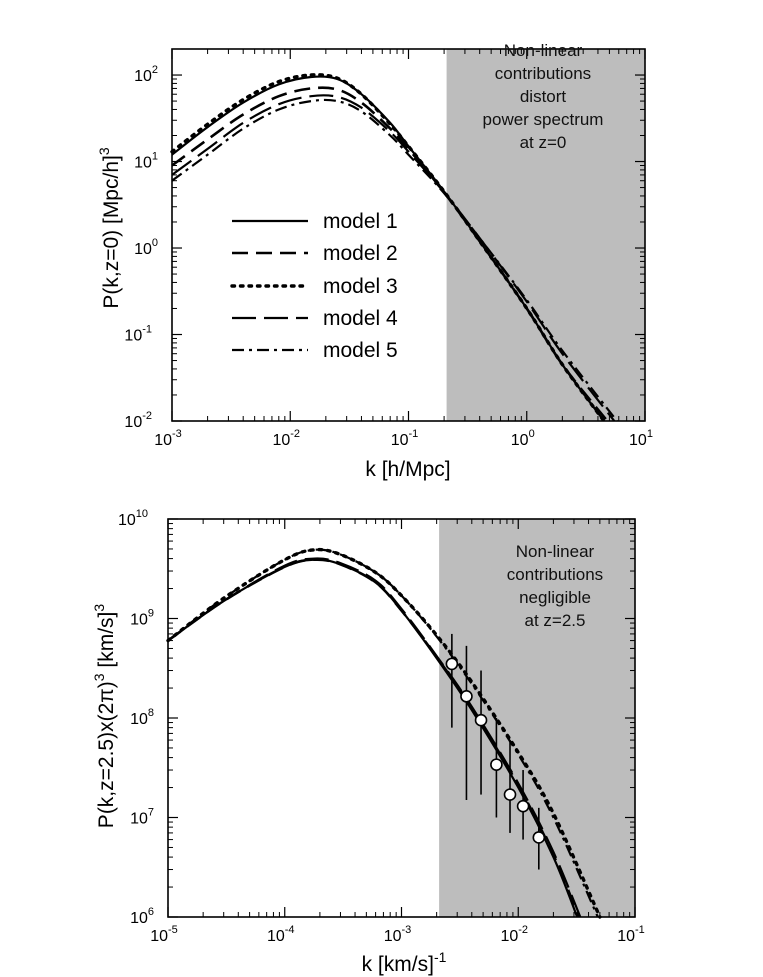 The image size is (763, 977). I want to click on y-tick-label: 10⁰, so click(146, 247).